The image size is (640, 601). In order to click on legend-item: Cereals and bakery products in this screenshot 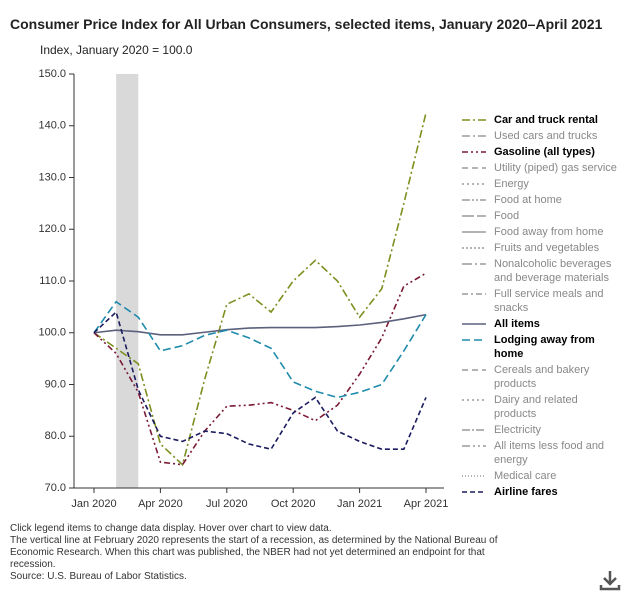, I will do `click(542, 377)`.